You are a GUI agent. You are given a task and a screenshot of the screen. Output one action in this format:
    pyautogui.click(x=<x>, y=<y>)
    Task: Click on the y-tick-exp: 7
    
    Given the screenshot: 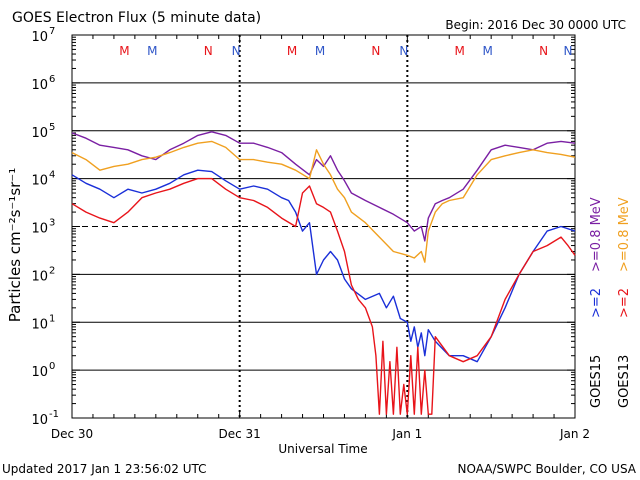 What is the action you would take?
    pyautogui.click(x=52, y=31)
    